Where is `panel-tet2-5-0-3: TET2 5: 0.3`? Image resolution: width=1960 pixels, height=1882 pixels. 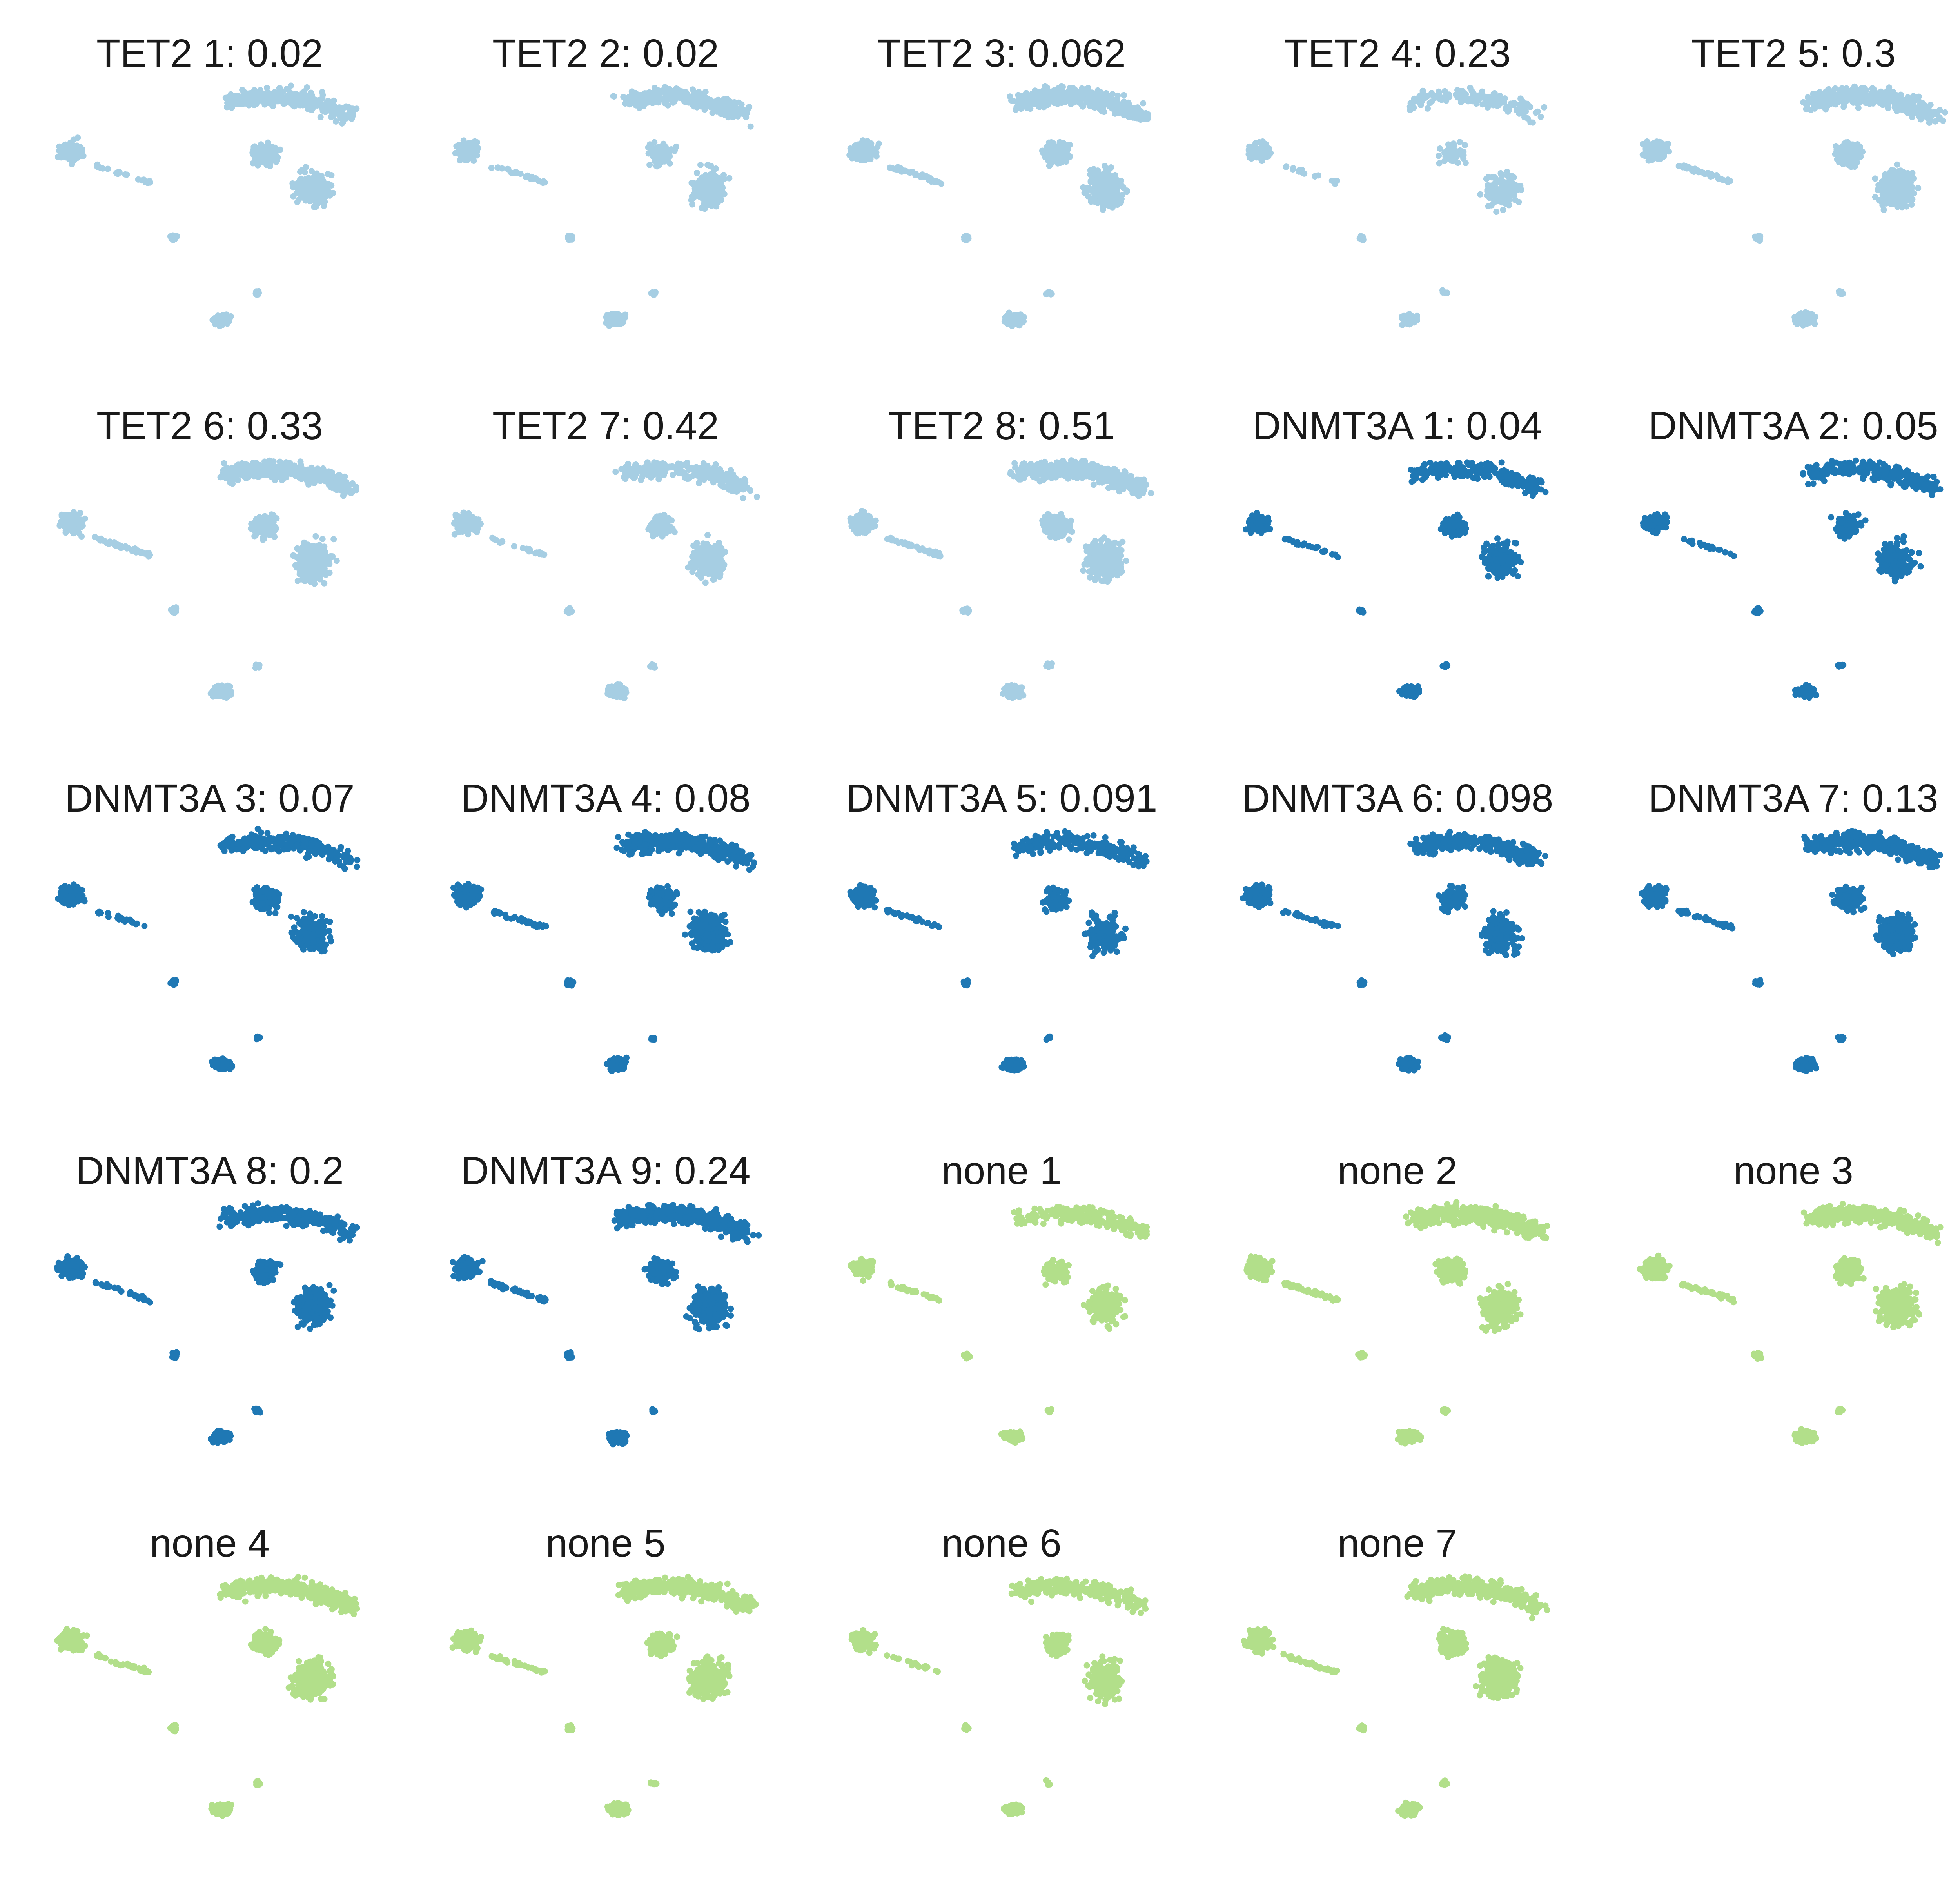 panel-tet2-5-0-3: TET2 5: 0.3 is located at coordinates (1793, 180).